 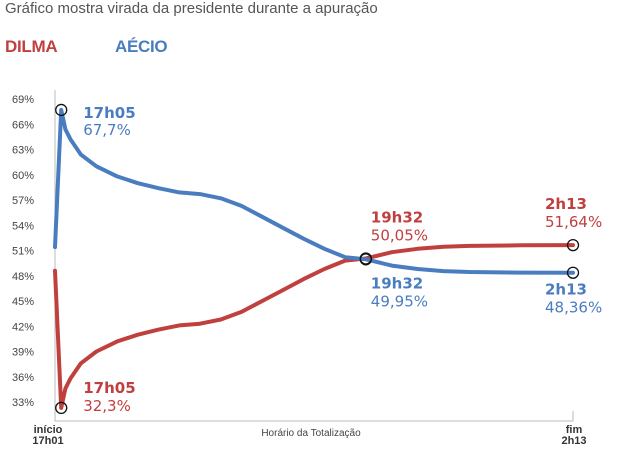 What do you see at coordinates (107, 130) in the screenshot?
I see `annotation-value: 67,7%` at bounding box center [107, 130].